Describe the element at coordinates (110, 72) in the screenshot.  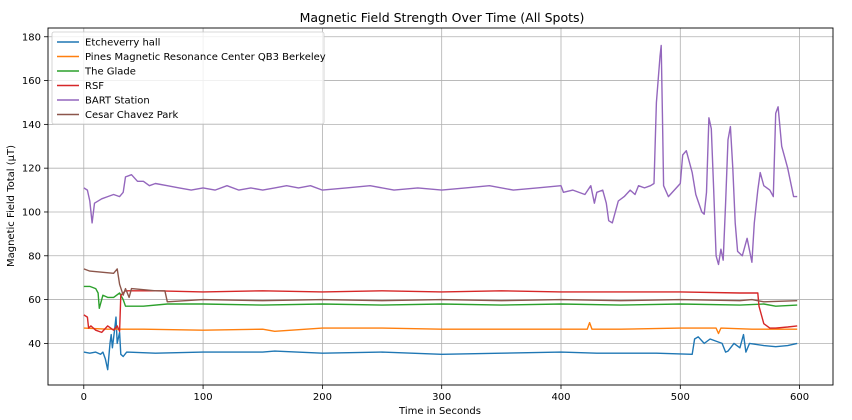
I see `legend-label-2: The Glade` at that location.